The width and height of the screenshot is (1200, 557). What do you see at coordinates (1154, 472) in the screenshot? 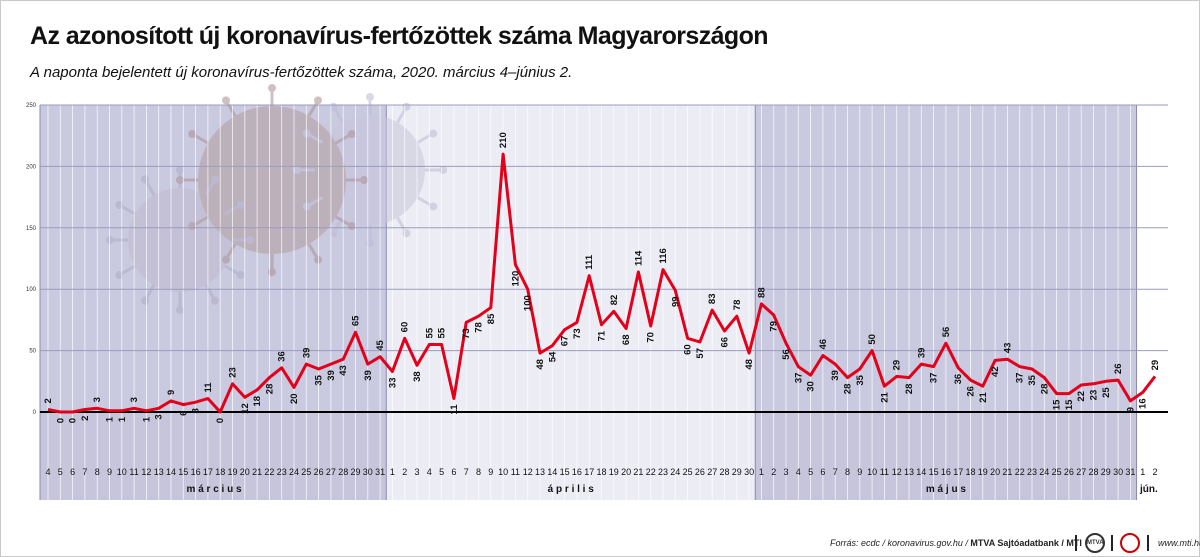
I see `x-tick-label: 2` at bounding box center [1154, 472].